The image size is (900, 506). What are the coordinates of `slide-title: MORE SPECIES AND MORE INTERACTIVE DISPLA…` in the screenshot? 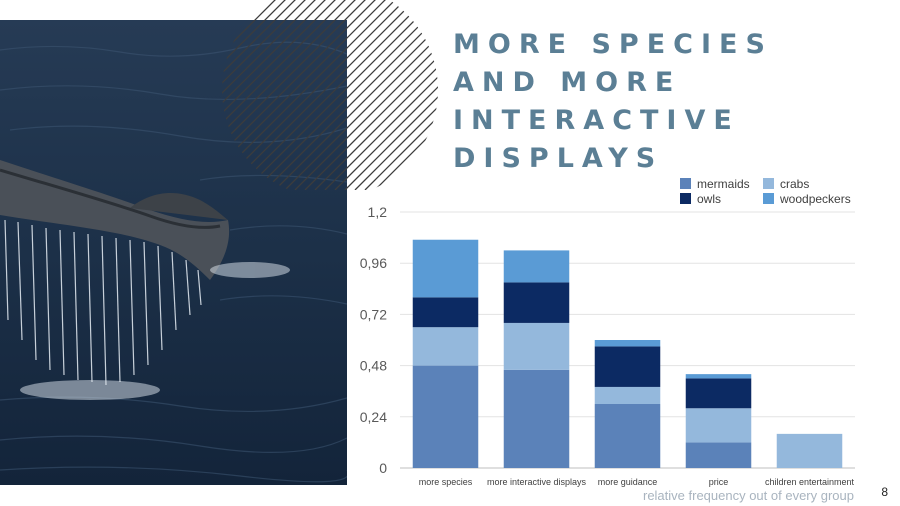 It's located at (613, 102).